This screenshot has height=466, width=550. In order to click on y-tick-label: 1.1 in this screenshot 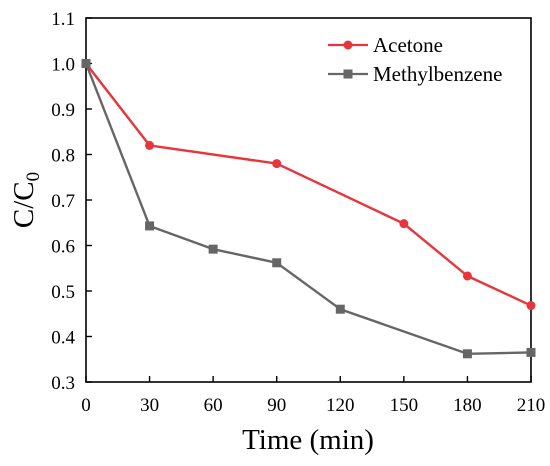, I will do `click(63, 19)`.